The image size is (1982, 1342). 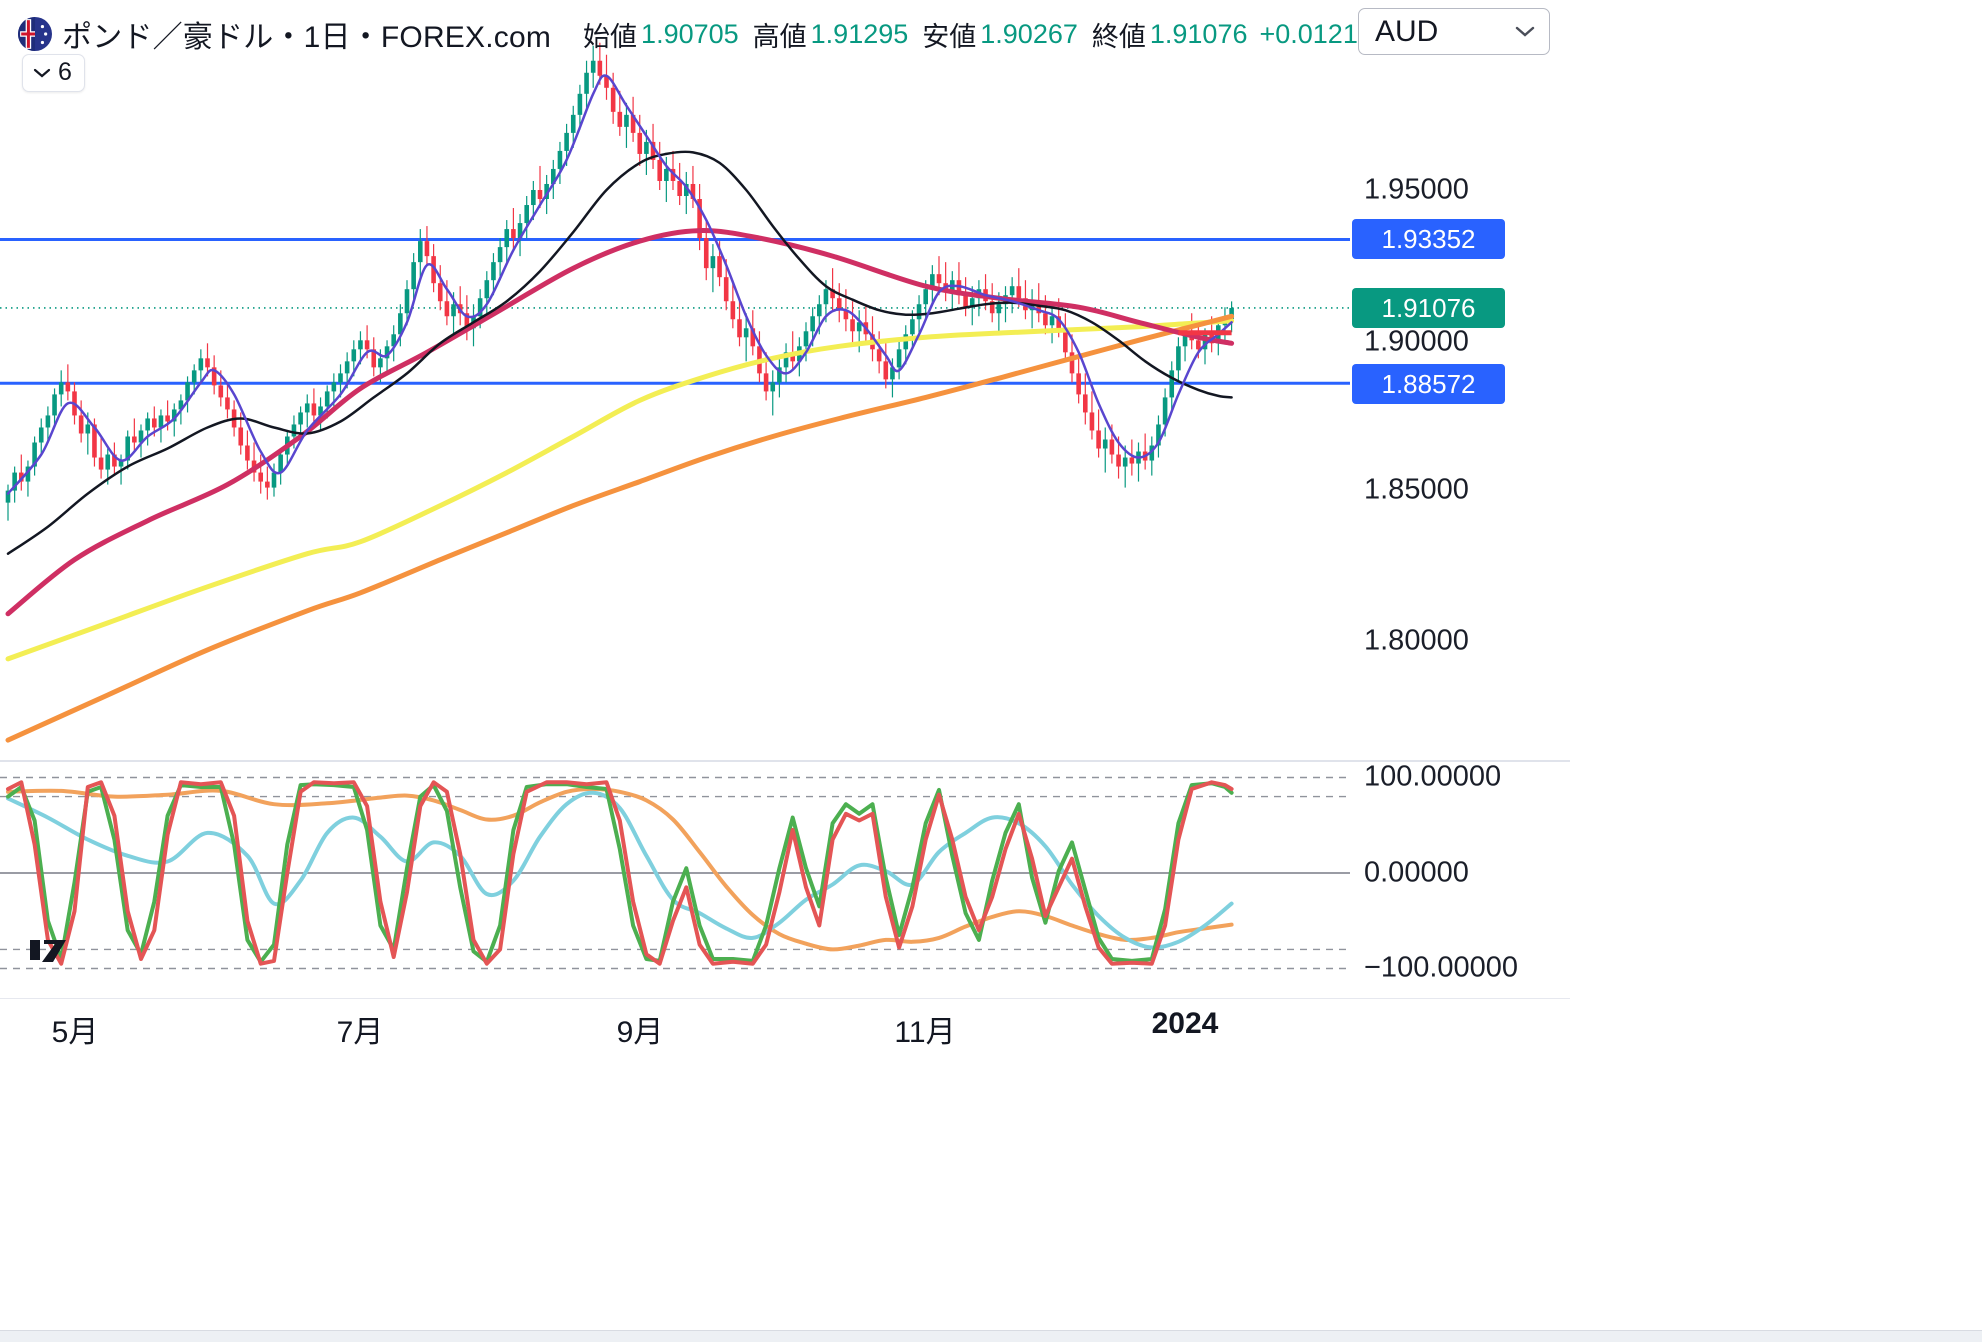 I want to click on price-tick-label: 1.85000, so click(x=1416, y=489).